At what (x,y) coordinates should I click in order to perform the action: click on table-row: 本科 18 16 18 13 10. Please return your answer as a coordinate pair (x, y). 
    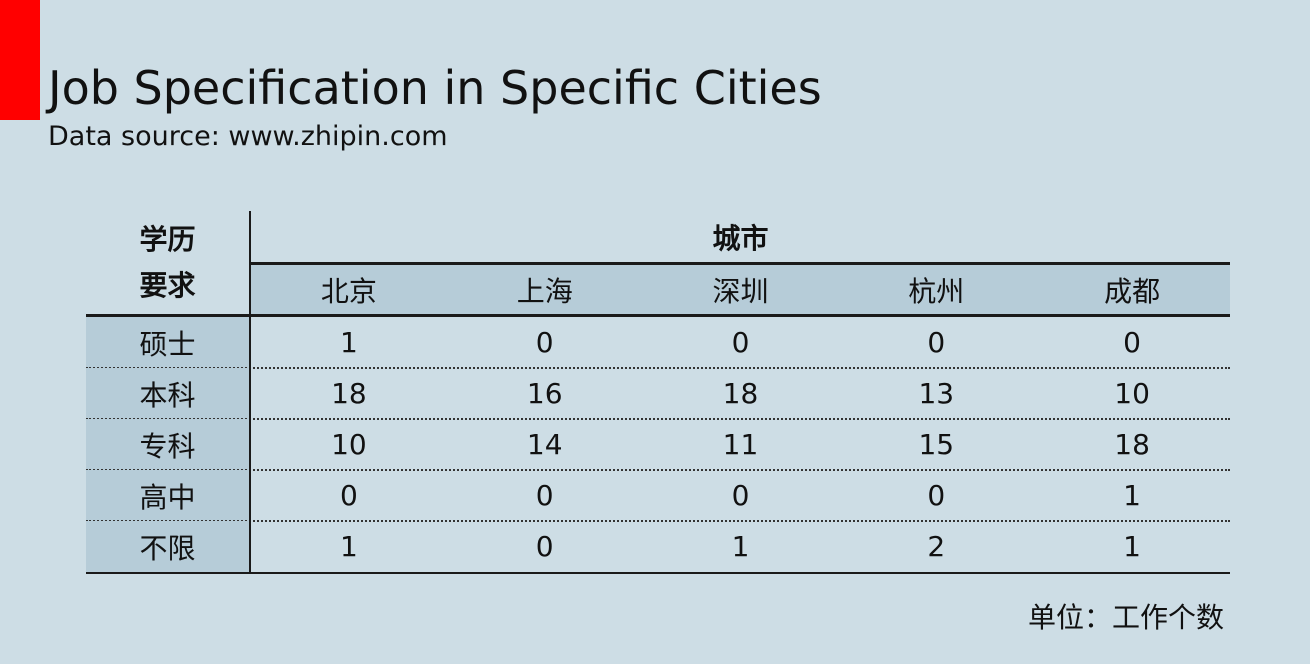
    Looking at the image, I should click on (658, 393).